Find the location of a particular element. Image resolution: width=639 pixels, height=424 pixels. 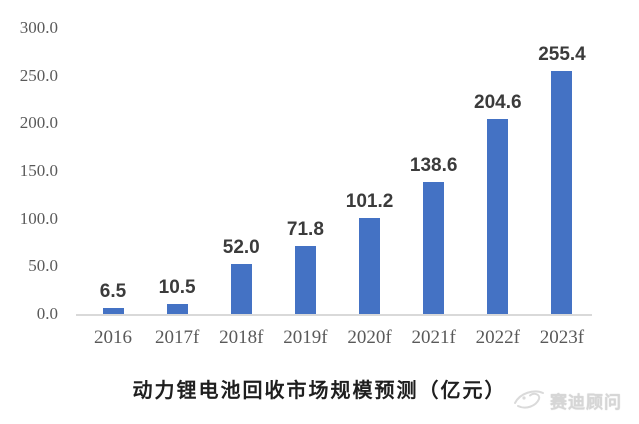

value-label-2019f: 71.8 is located at coordinates (305, 229).